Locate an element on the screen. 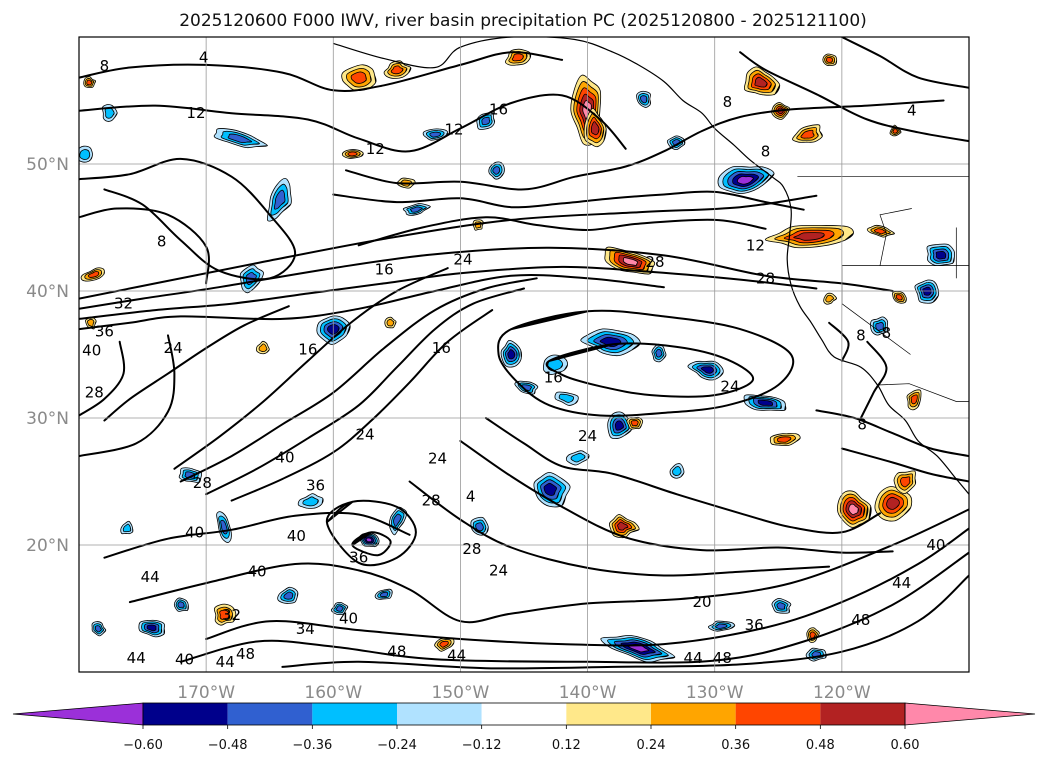 The height and width of the screenshot is (765, 1047). iwv-contour-label: 20 is located at coordinates (701, 602).